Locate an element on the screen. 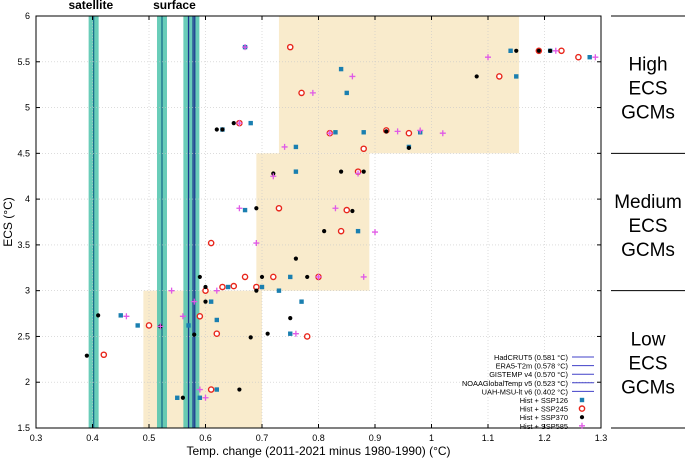 This screenshot has width=685, height=459. legend-label: ERA5-T2m (0.578 °C) is located at coordinates (532, 366).